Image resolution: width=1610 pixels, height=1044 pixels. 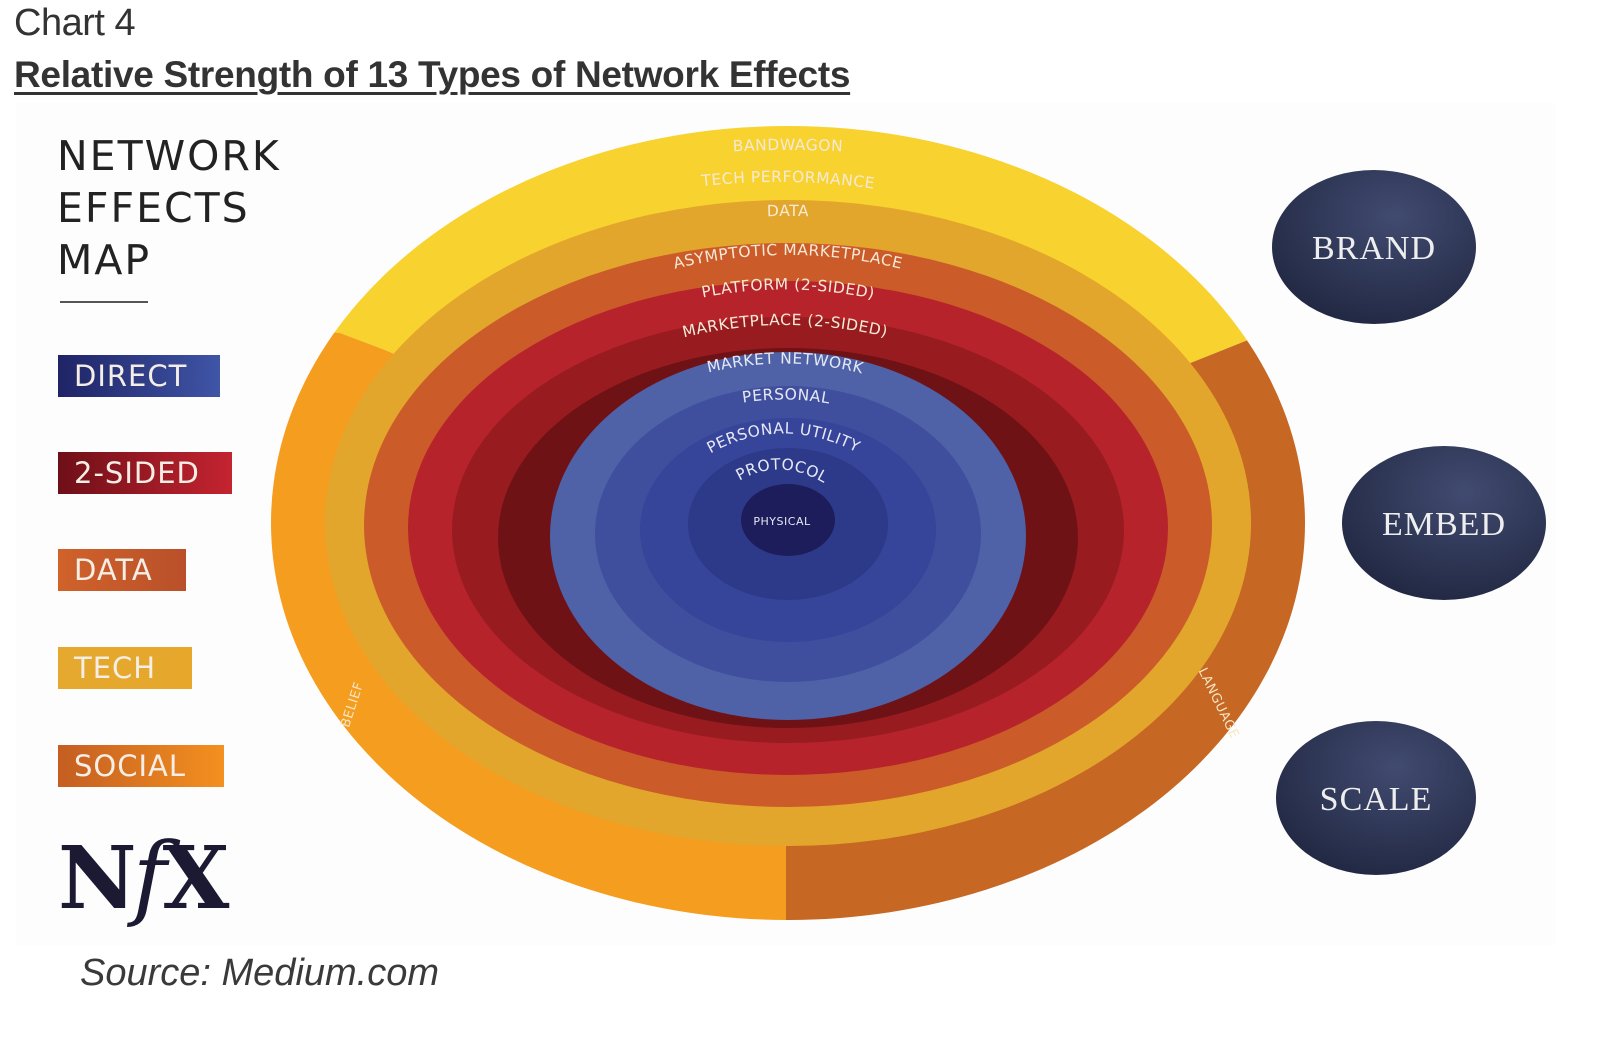 What do you see at coordinates (122, 570) in the screenshot?
I see `legend-data: DATA` at bounding box center [122, 570].